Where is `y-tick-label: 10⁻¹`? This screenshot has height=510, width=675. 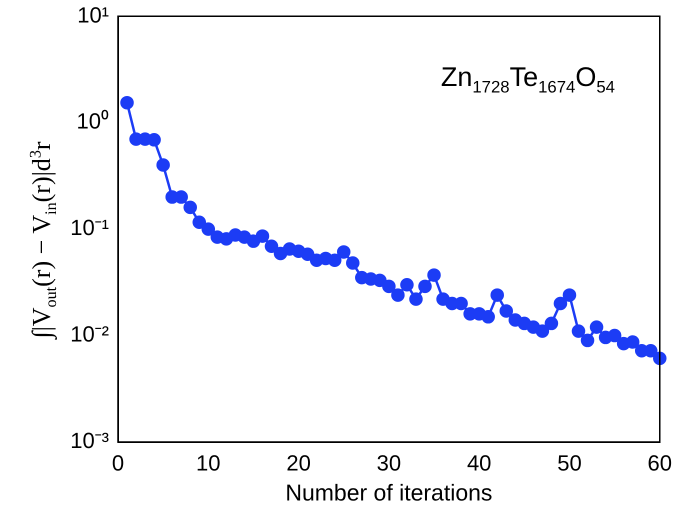 y-tick-label: 10⁻¹ is located at coordinates (89, 227).